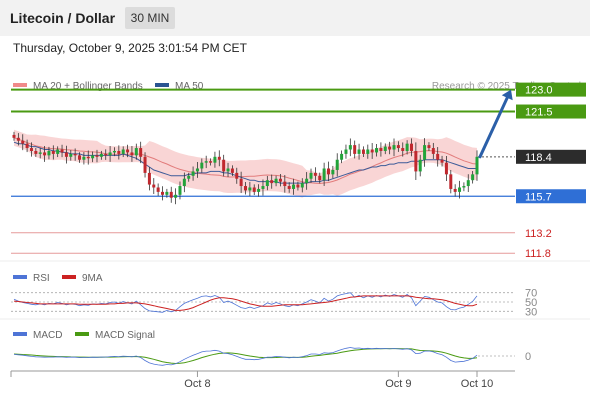  I want to click on legend-swatch-macd-signal, so click(82, 334).